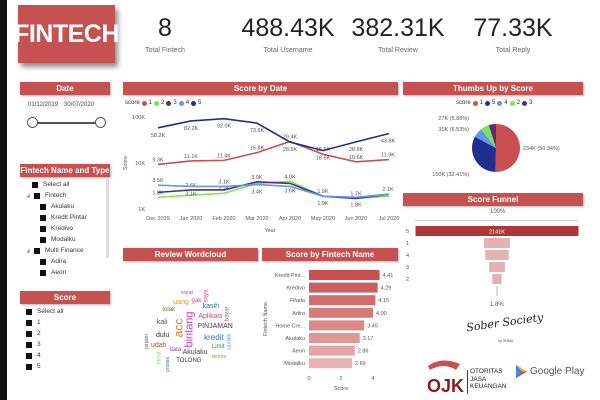  Describe the element at coordinates (66, 250) in the screenshot. I see `slicer-item: ◢ Multi Finance` at that location.